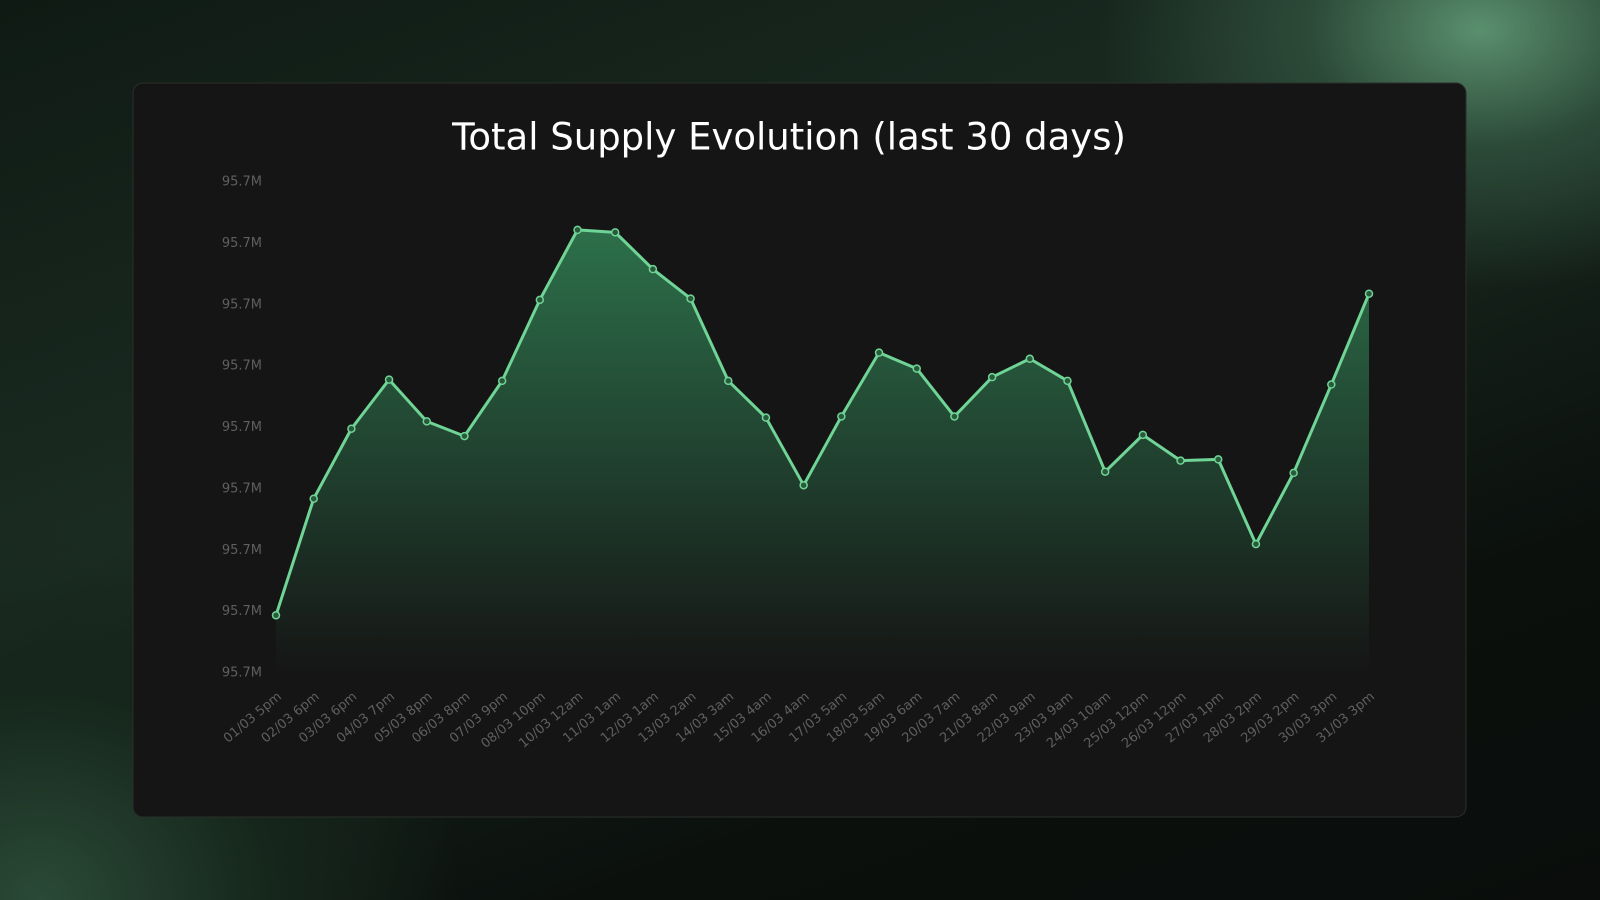  What do you see at coordinates (788, 137) in the screenshot?
I see `chart-title: Total Supply Evolution (last 30 days)` at bounding box center [788, 137].